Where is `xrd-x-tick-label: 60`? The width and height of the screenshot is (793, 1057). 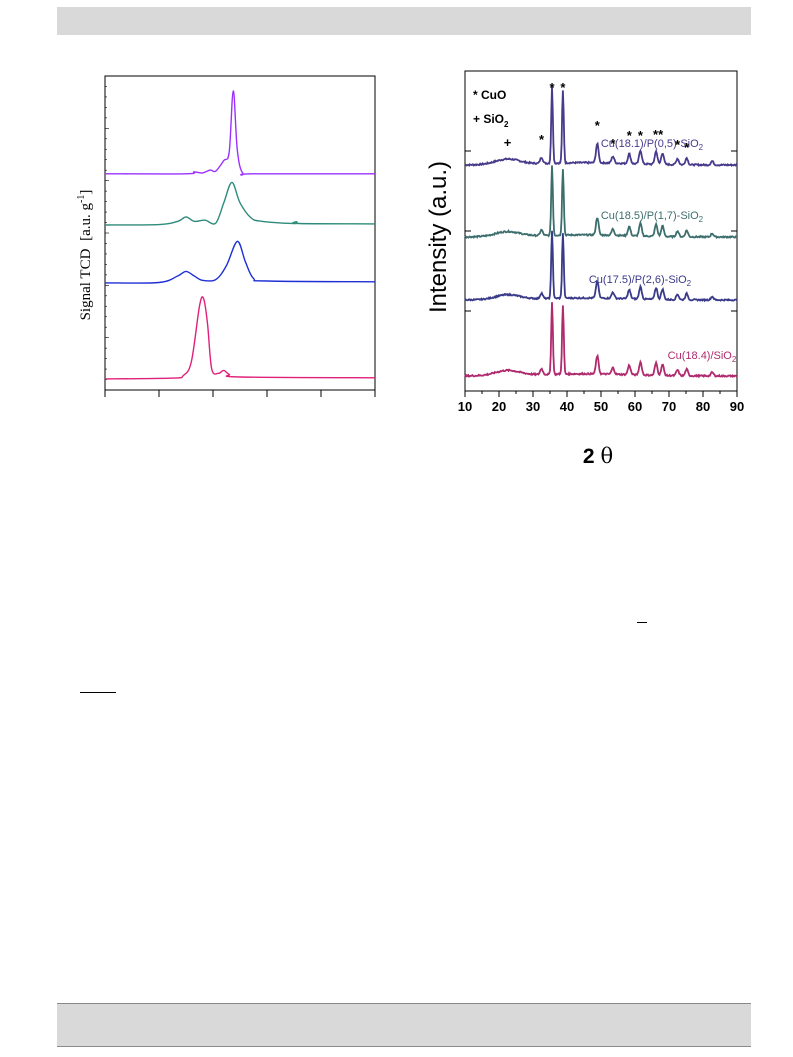 xrd-x-tick-label: 60 is located at coordinates (635, 406).